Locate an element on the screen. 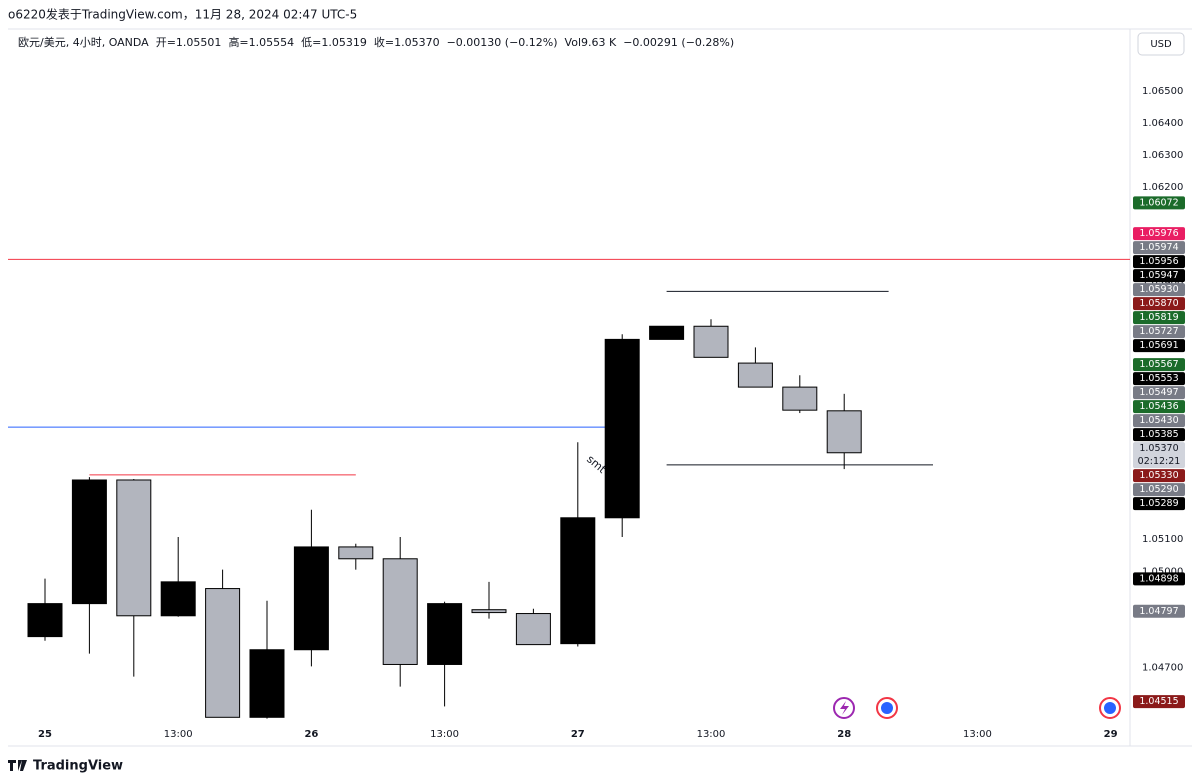 Image resolution: width=1200 pixels, height=783 pixels. legend-item: Vol9.63 K is located at coordinates (591, 42).